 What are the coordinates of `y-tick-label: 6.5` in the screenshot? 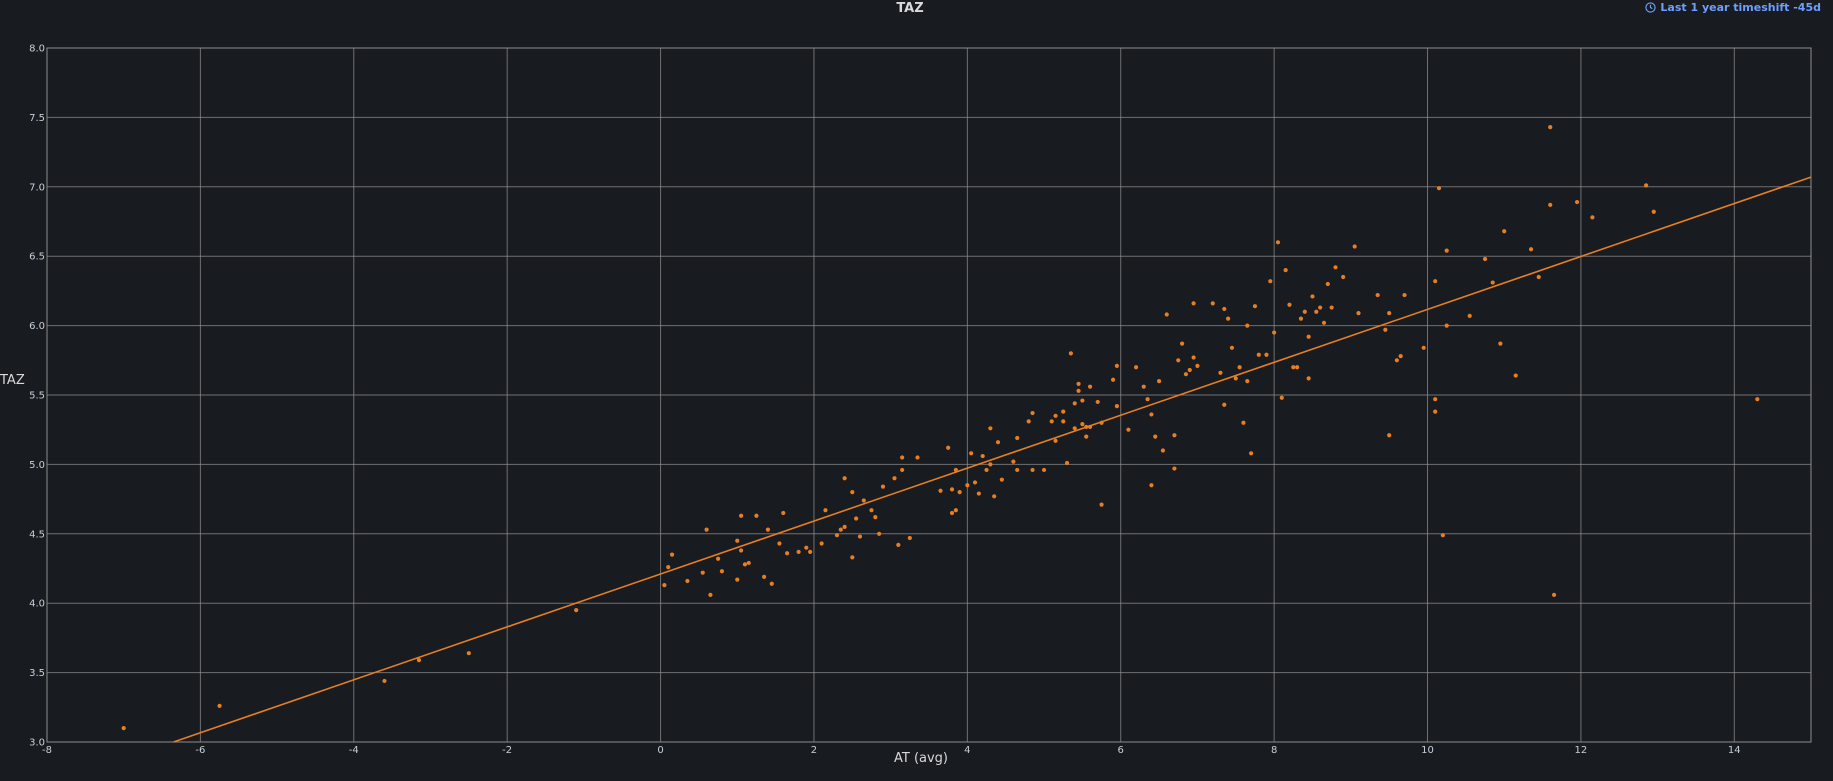 It's located at (37, 257).